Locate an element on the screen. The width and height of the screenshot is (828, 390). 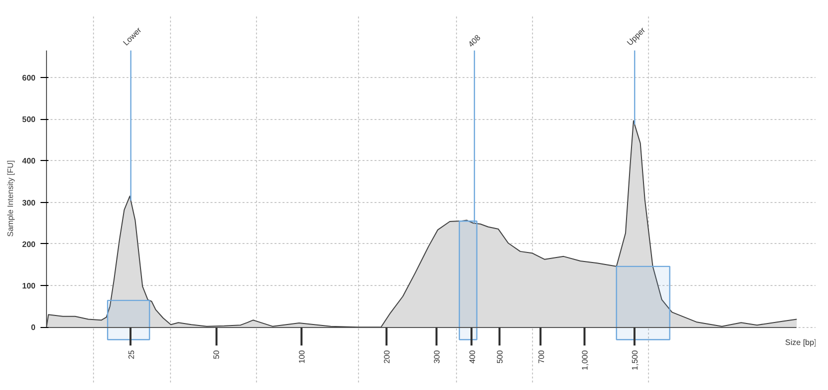
x-tick-label: 1,500 is located at coordinates (635, 360).